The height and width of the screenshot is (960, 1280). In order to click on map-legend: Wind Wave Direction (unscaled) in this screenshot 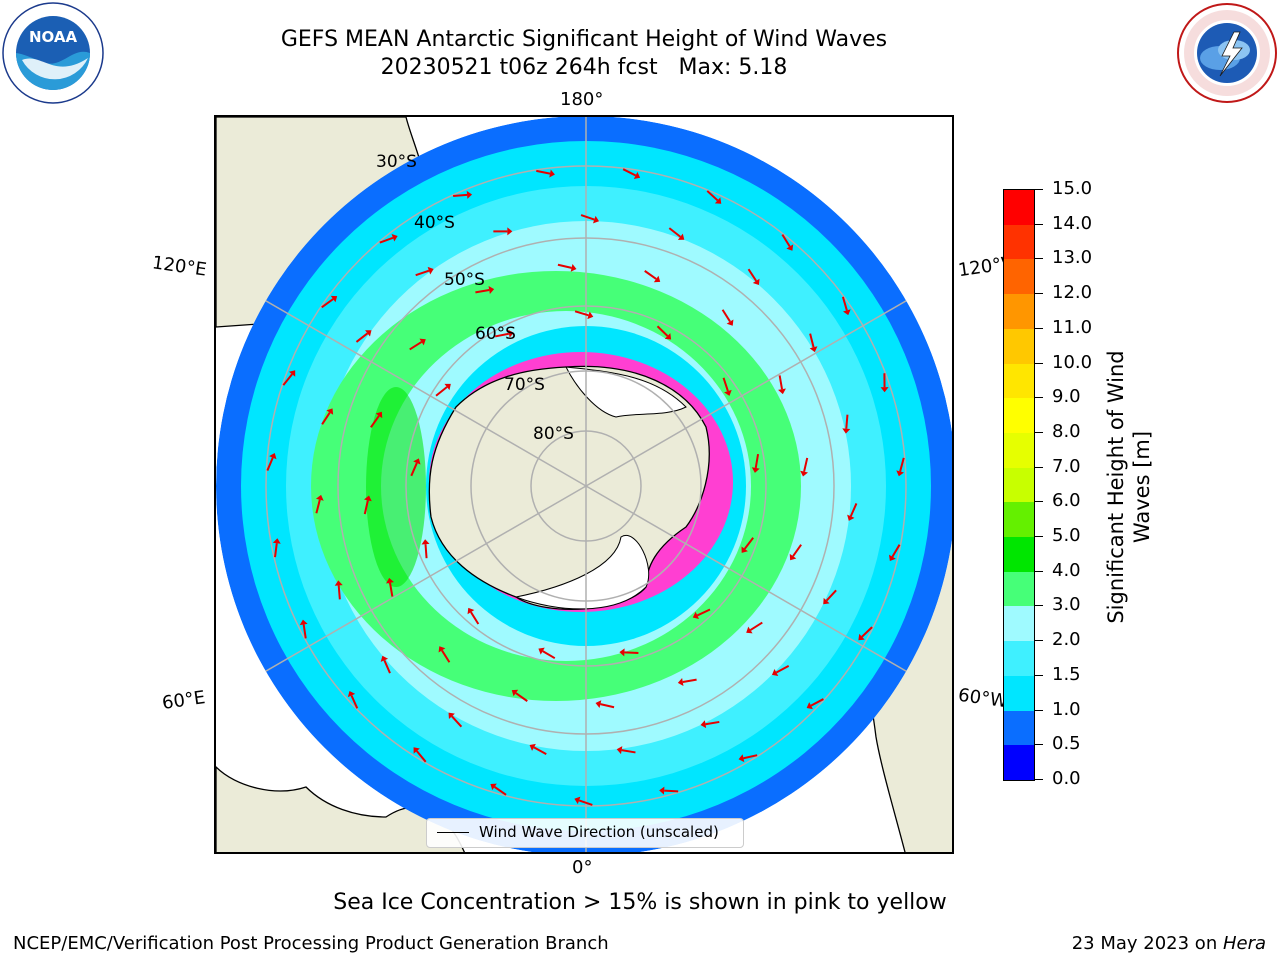, I will do `click(585, 833)`.